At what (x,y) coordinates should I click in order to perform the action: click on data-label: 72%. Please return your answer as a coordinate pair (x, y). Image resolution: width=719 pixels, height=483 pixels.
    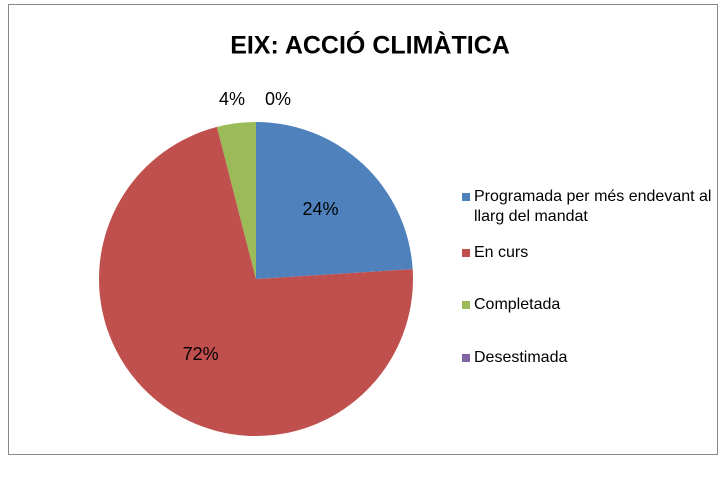
    Looking at the image, I should click on (201, 354).